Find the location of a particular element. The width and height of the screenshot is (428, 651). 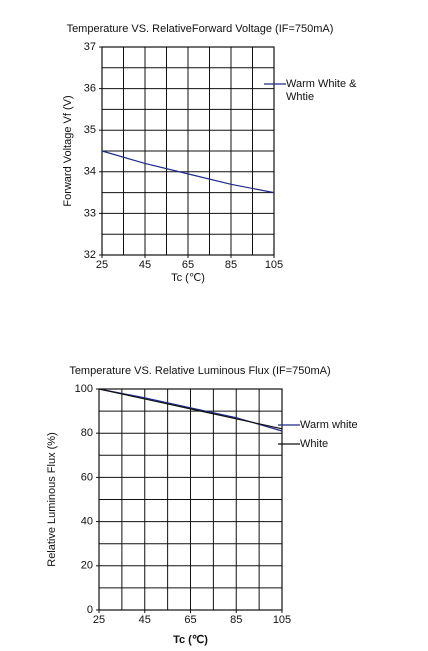

y-axis-label: Relative Luminous Flux (%) is located at coordinates (52, 499).